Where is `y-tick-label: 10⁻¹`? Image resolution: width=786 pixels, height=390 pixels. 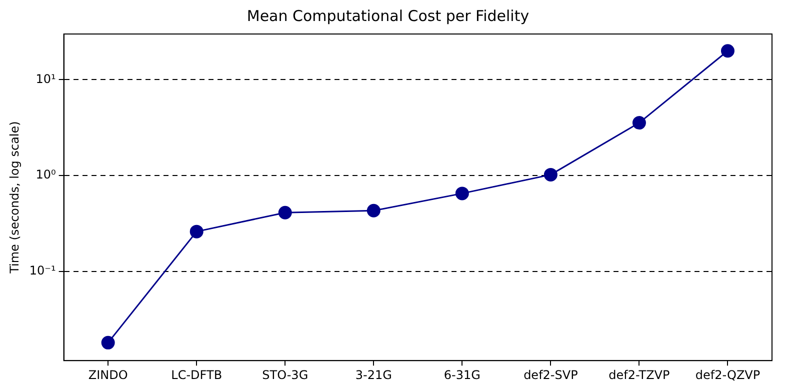 y-tick-label: 10⁻¹ is located at coordinates (42, 270).